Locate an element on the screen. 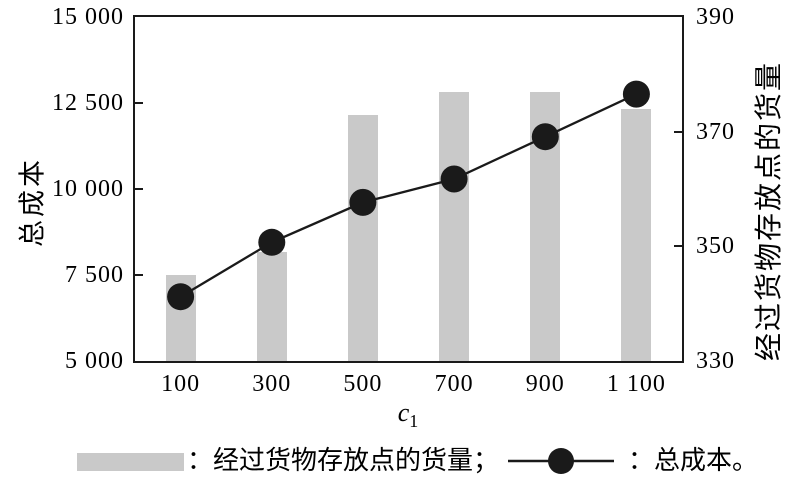 The image size is (800, 477). x-tick-label: 700 is located at coordinates (454, 384).